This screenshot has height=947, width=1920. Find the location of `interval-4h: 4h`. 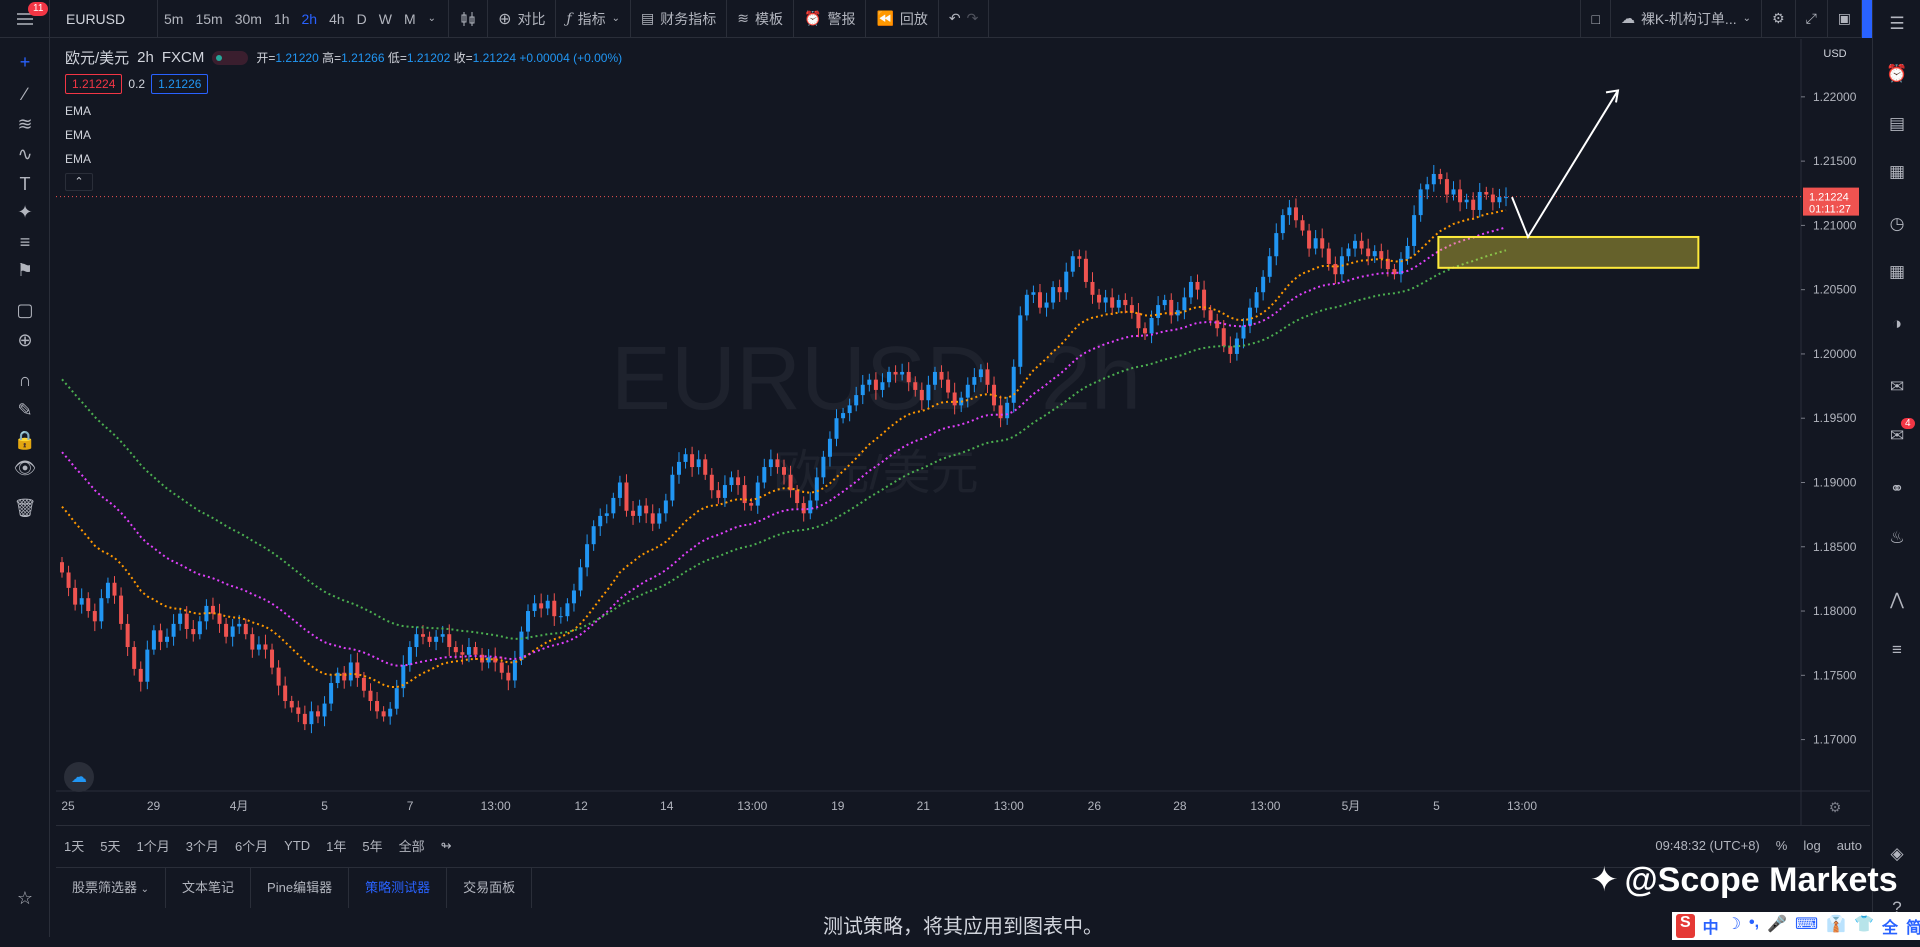

interval-4h: 4h is located at coordinates (337, 18).